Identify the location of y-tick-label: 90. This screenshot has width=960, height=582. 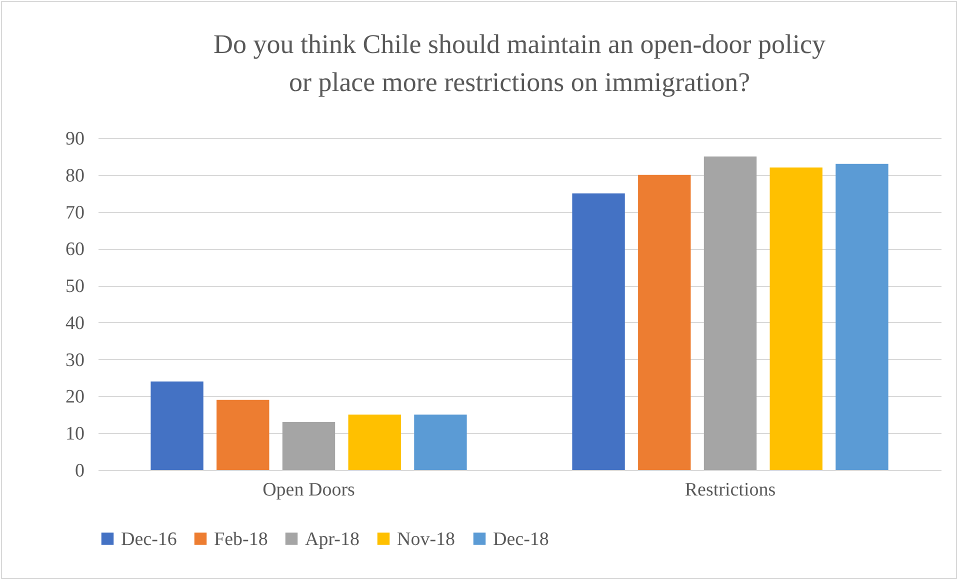
(75, 139).